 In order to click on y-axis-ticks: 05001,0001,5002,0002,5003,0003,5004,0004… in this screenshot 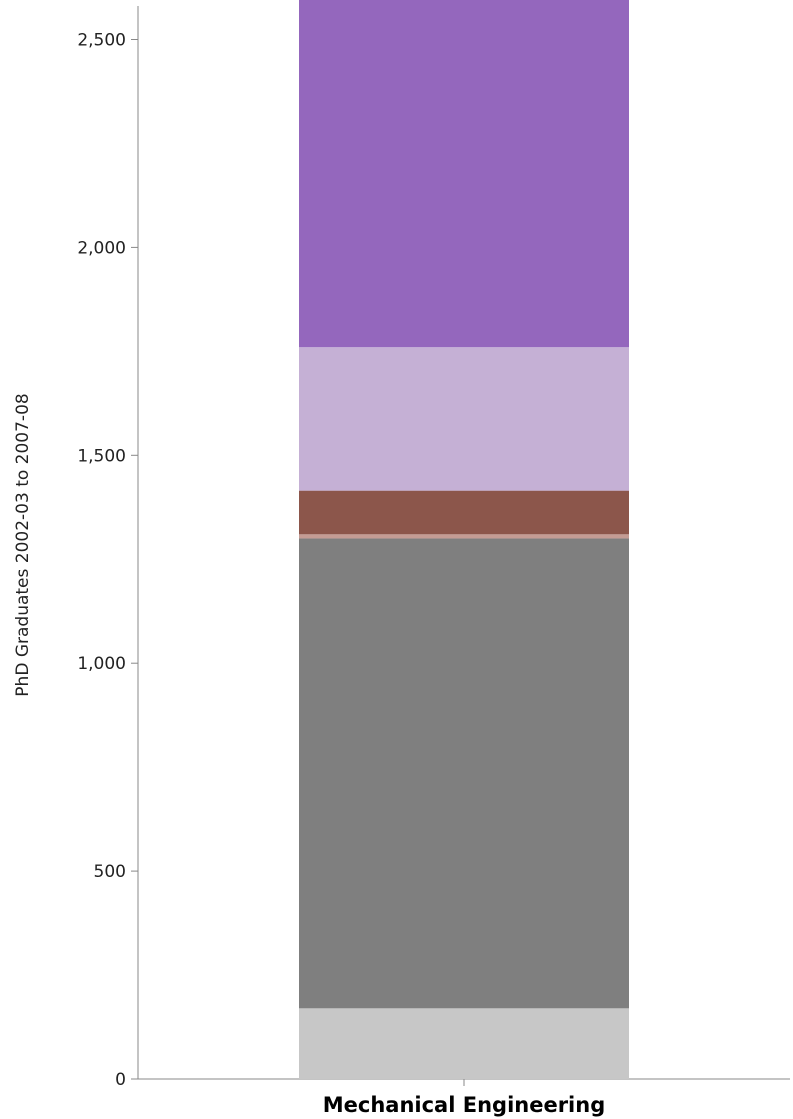, I will do `click(107, 560)`.